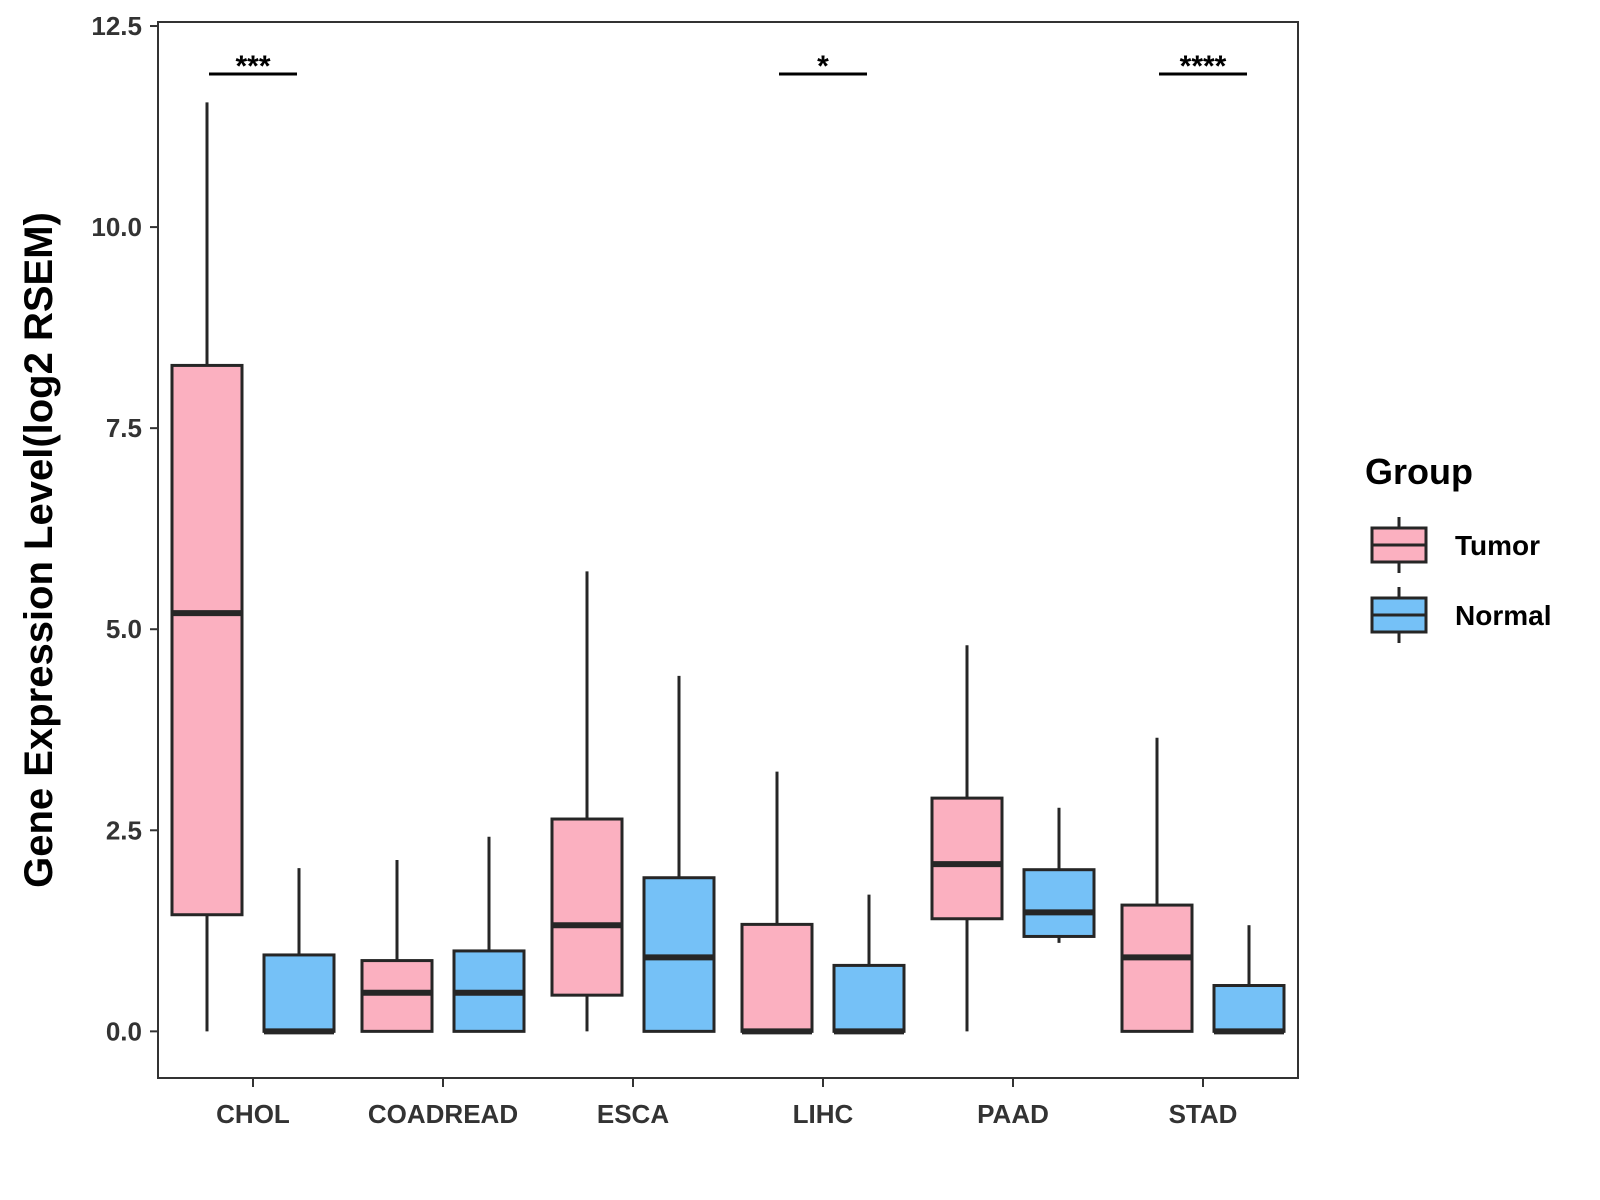 The width and height of the screenshot is (1600, 1200). Describe the element at coordinates (726, 1103) in the screenshot. I see `x-axis: CHOL COADREAD ESCA LIHC PAAD STAD` at that location.